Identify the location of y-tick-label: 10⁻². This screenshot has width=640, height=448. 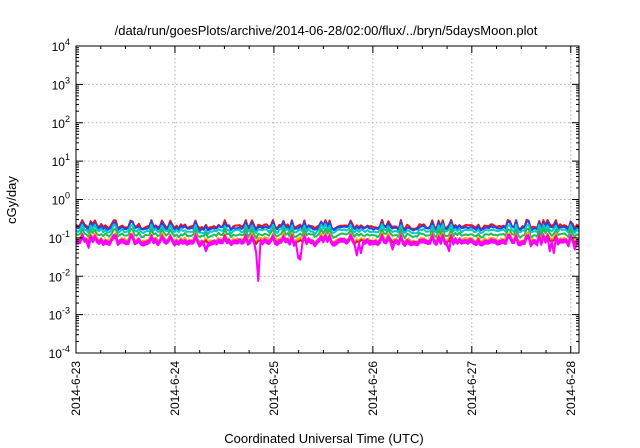
(59, 275).